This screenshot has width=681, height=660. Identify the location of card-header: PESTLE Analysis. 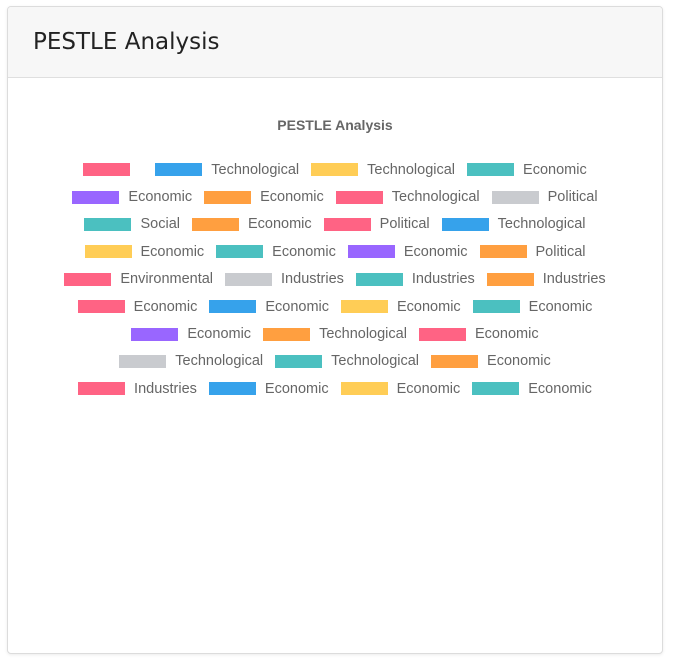
(335, 42).